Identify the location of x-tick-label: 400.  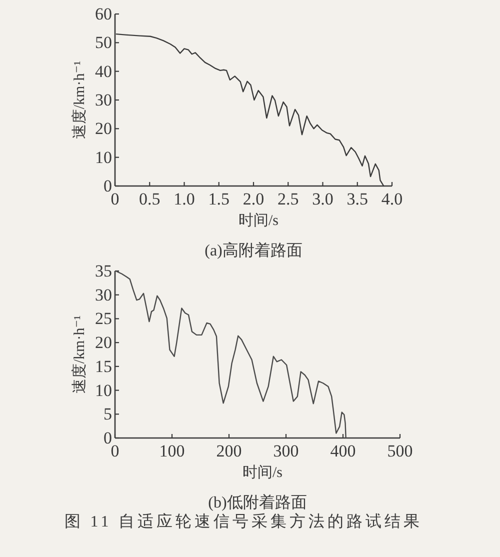
(343, 451).